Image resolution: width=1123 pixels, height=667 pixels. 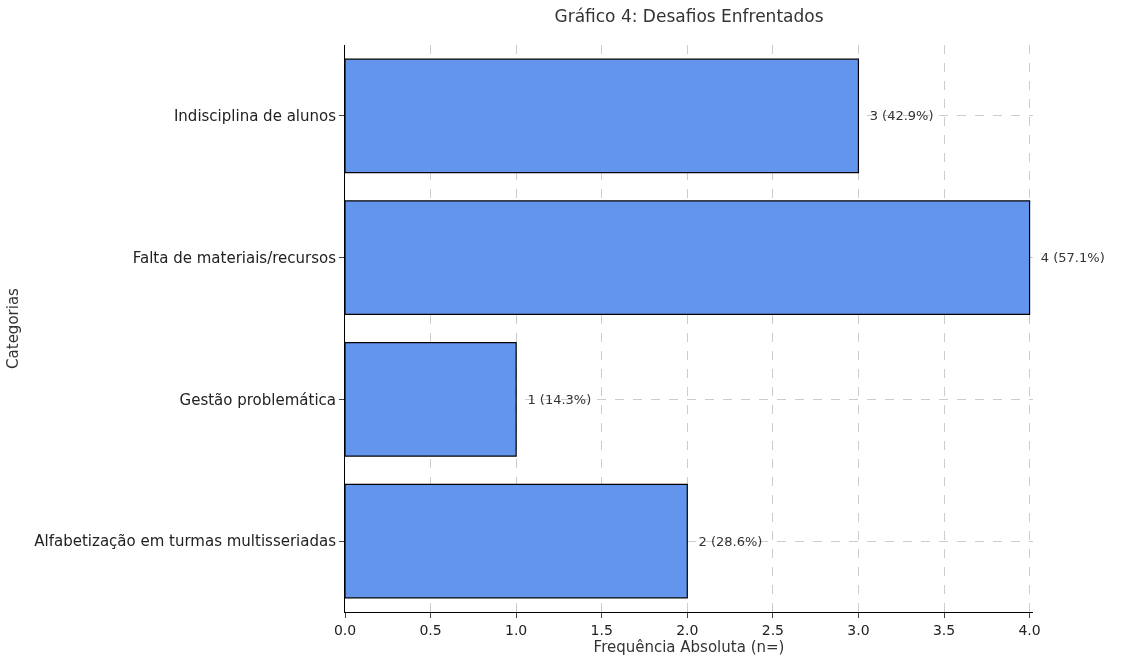 I want to click on data-label: 1 (14.3%), so click(x=555, y=399).